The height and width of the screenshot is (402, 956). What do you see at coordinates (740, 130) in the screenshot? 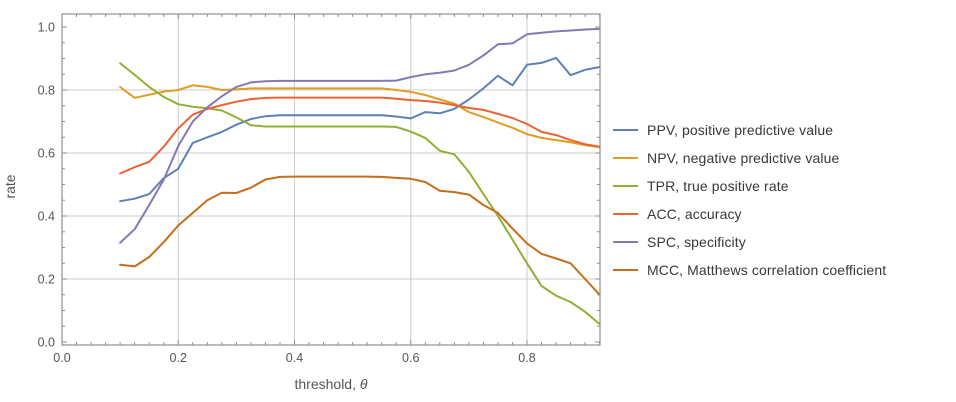
I see `legend-item-label: PPV, positive predictive value` at bounding box center [740, 130].